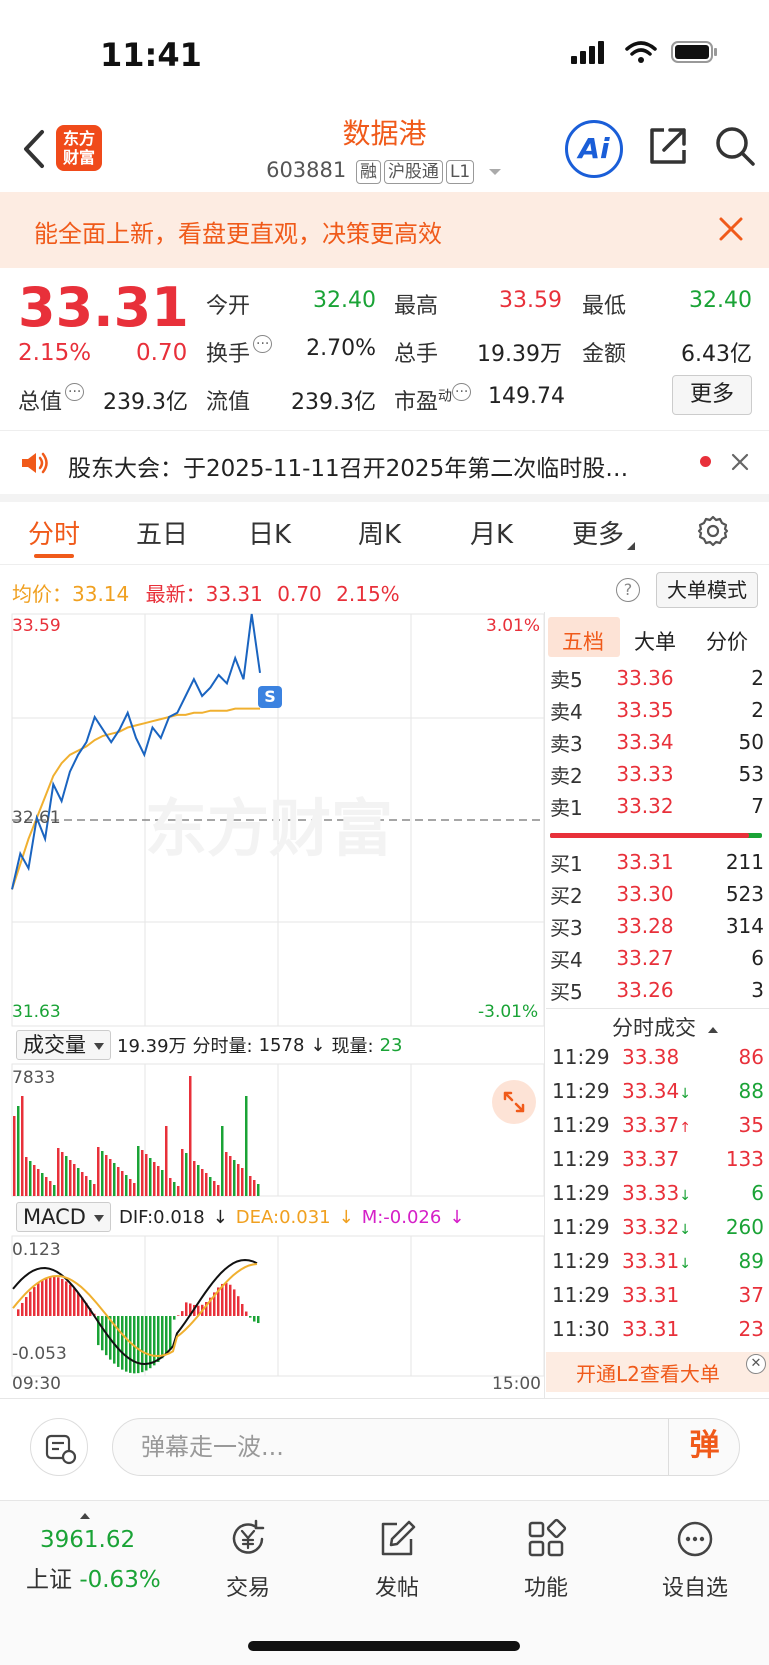  Describe the element at coordinates (594, 149) in the screenshot. I see `ai-button: Ai` at that location.